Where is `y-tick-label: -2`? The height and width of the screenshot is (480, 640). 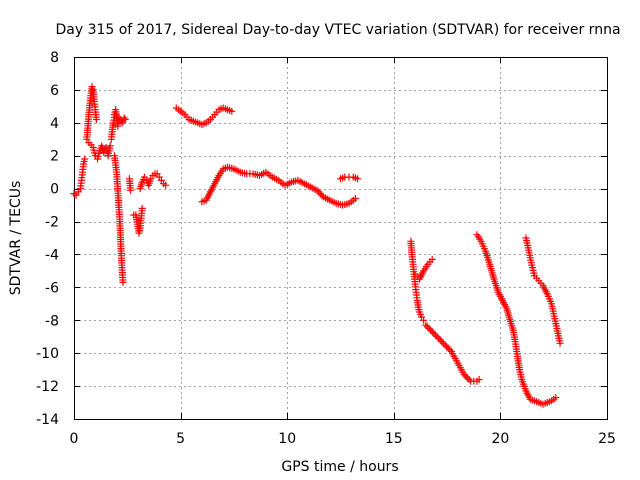
y-tick-label: -2 is located at coordinates (52, 223).